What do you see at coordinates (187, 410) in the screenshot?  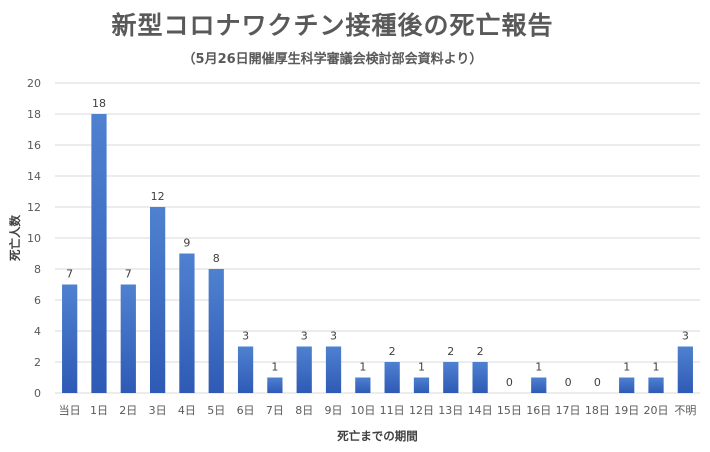 I see `x-tick-label: 4日` at bounding box center [187, 410].